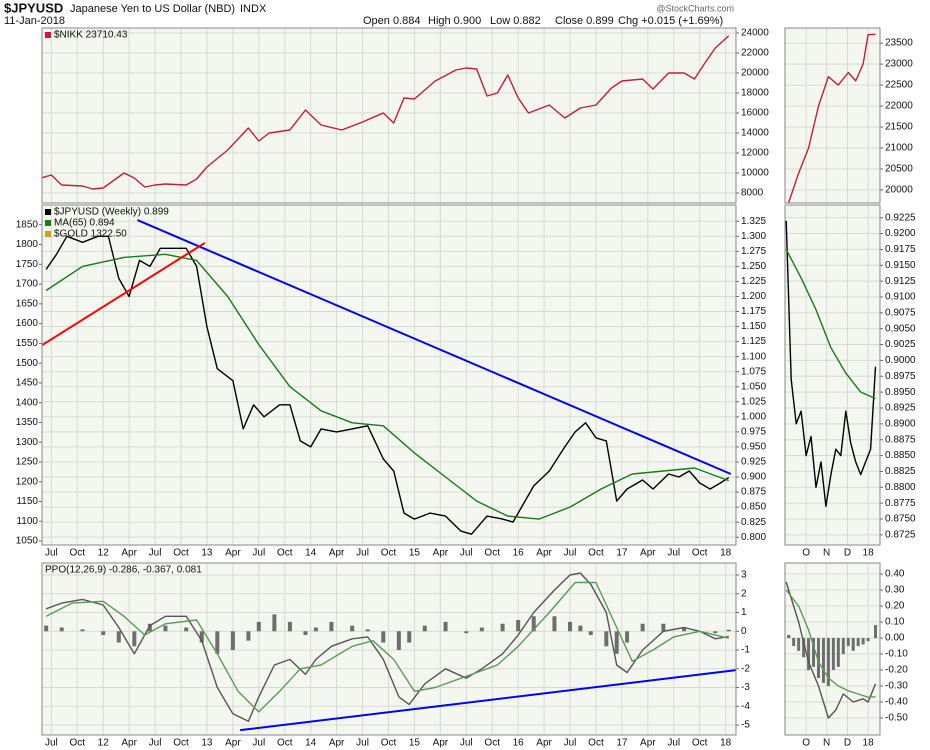 Image resolution: width=930 pixels, height=750 pixels. What do you see at coordinates (753, 236) in the screenshot?
I see `y-tick-label: 1.300` at bounding box center [753, 236].